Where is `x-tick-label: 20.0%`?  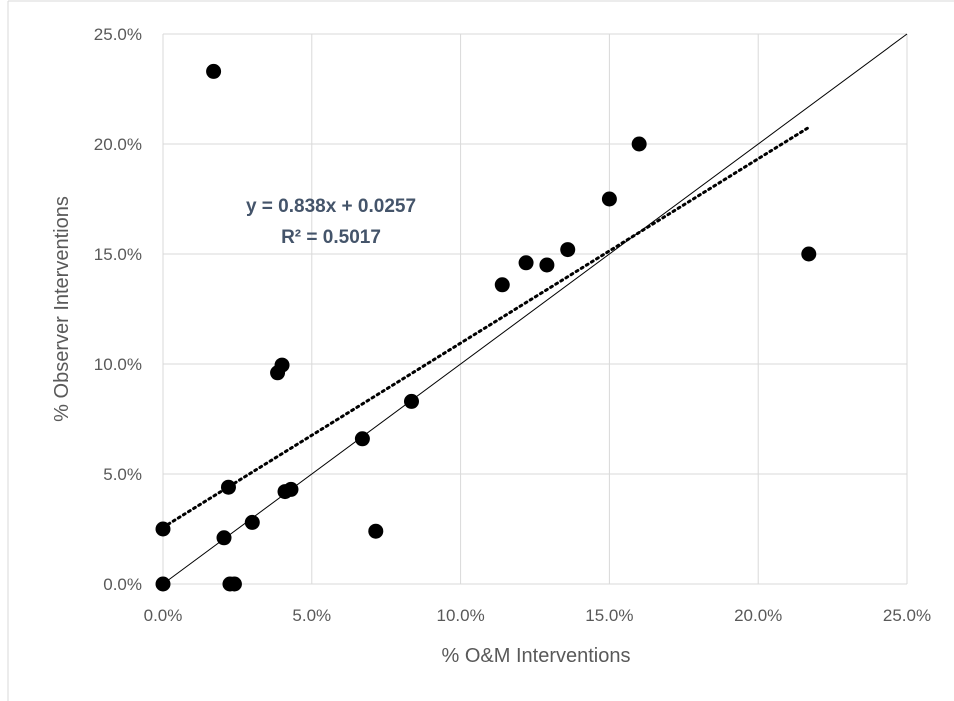
x-tick-label: 20.0% is located at coordinates (758, 615).